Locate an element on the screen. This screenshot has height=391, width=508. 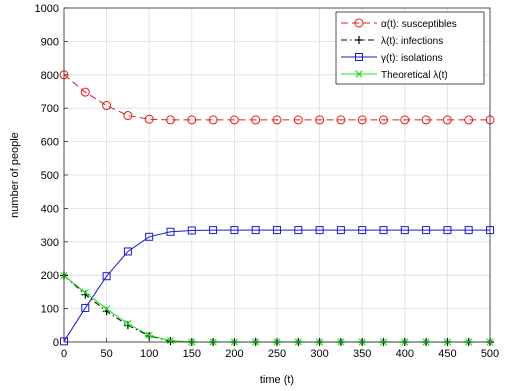
y-tick-label: 200 is located at coordinates (50, 276).